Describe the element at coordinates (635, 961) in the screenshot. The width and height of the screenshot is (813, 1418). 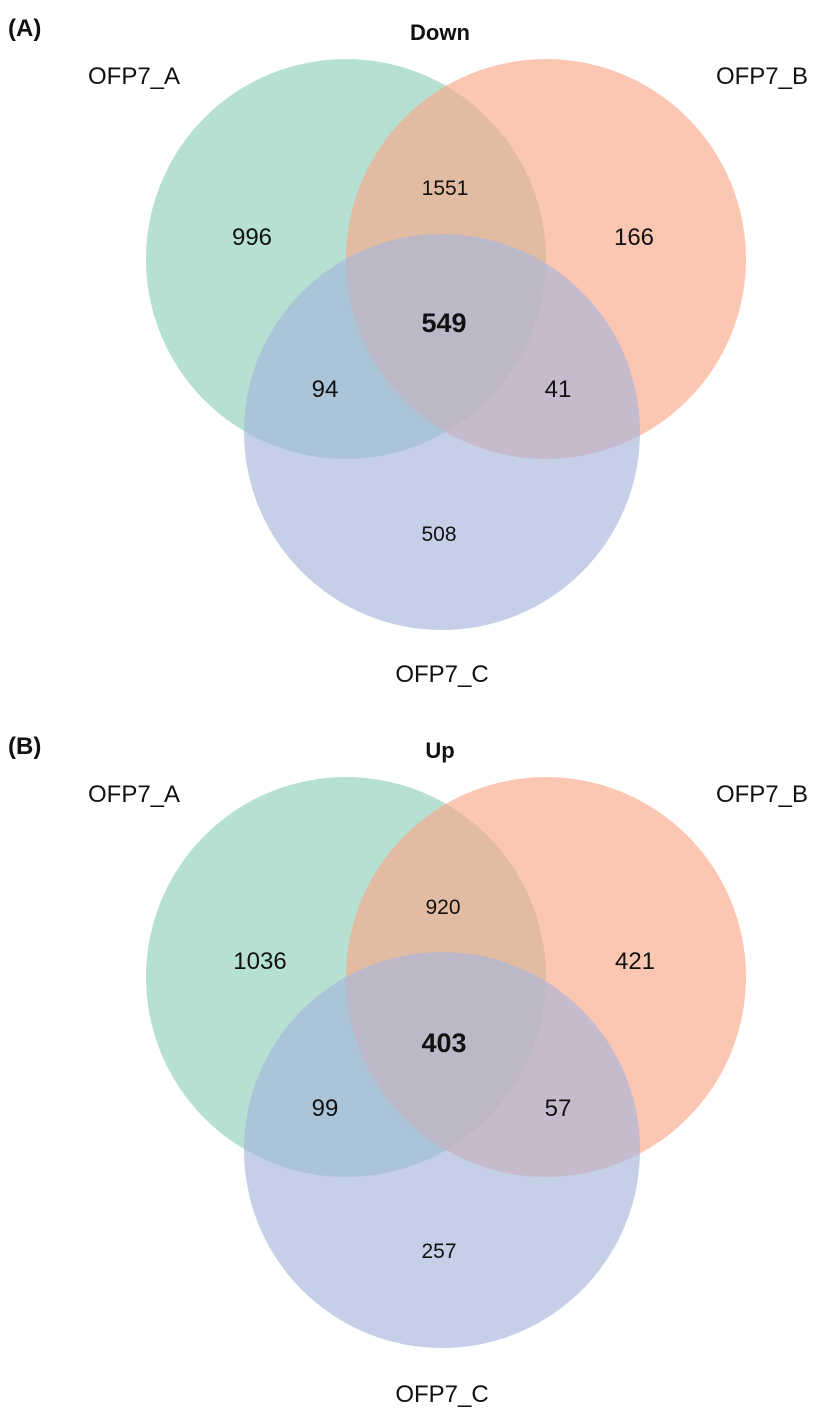
I see `count-b-only: 421` at that location.